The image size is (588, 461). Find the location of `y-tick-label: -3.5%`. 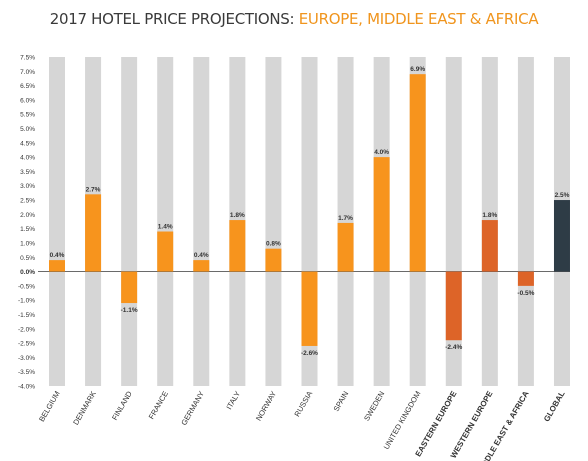

y-tick-label: -3.5% is located at coordinates (26, 372).